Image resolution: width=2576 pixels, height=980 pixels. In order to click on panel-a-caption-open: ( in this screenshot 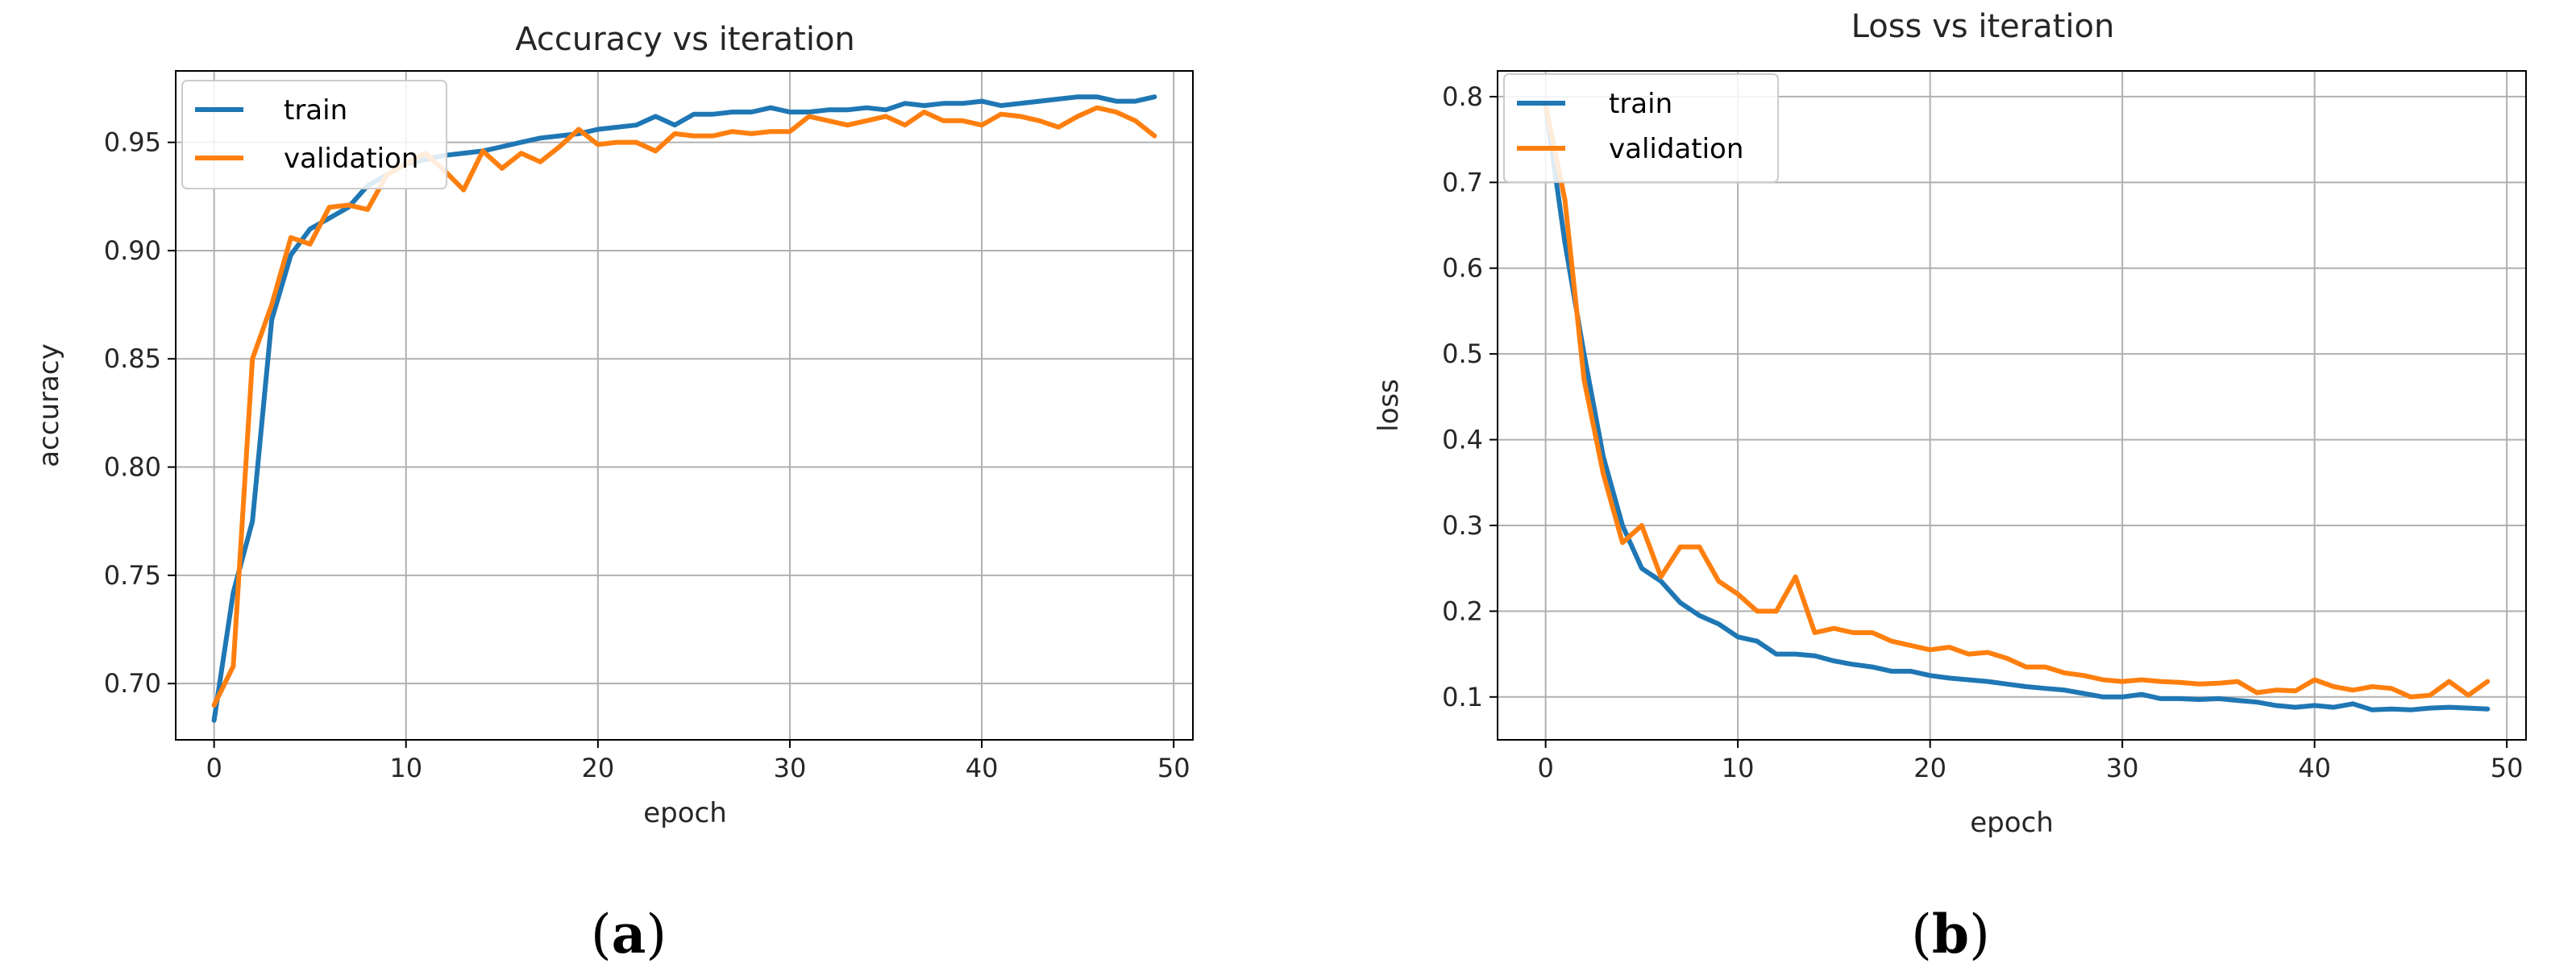, I will do `click(601, 934)`.